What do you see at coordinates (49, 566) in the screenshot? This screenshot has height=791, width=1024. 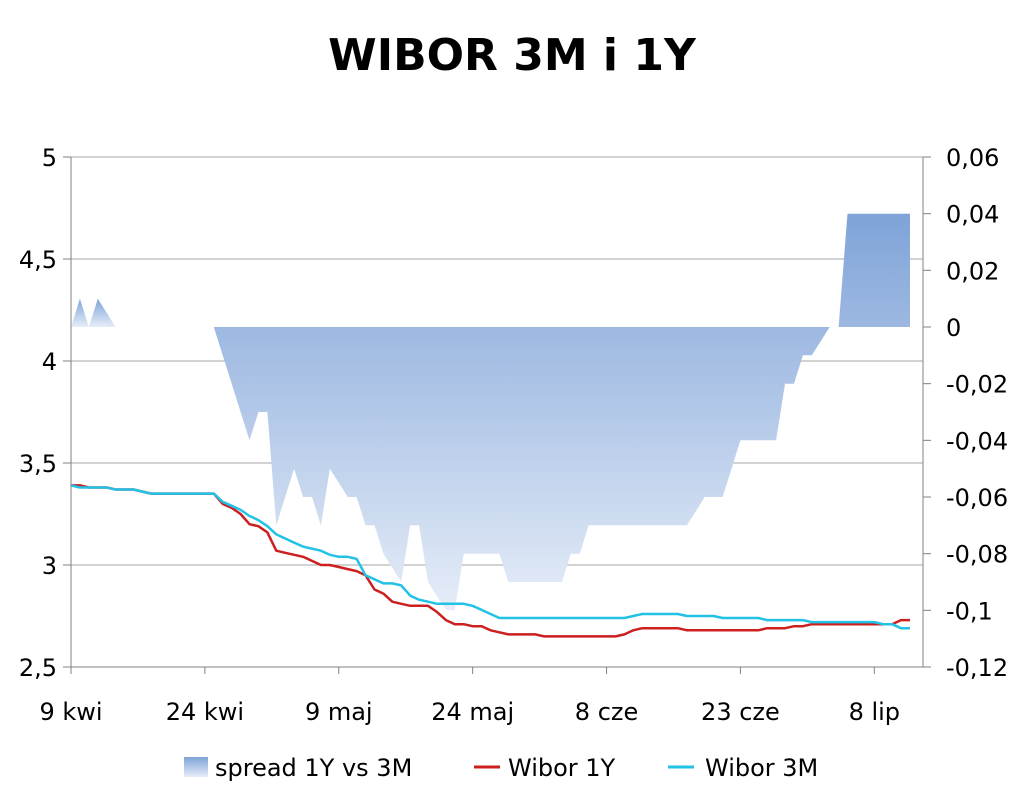 I see `left-y-tick-label: 3` at bounding box center [49, 566].